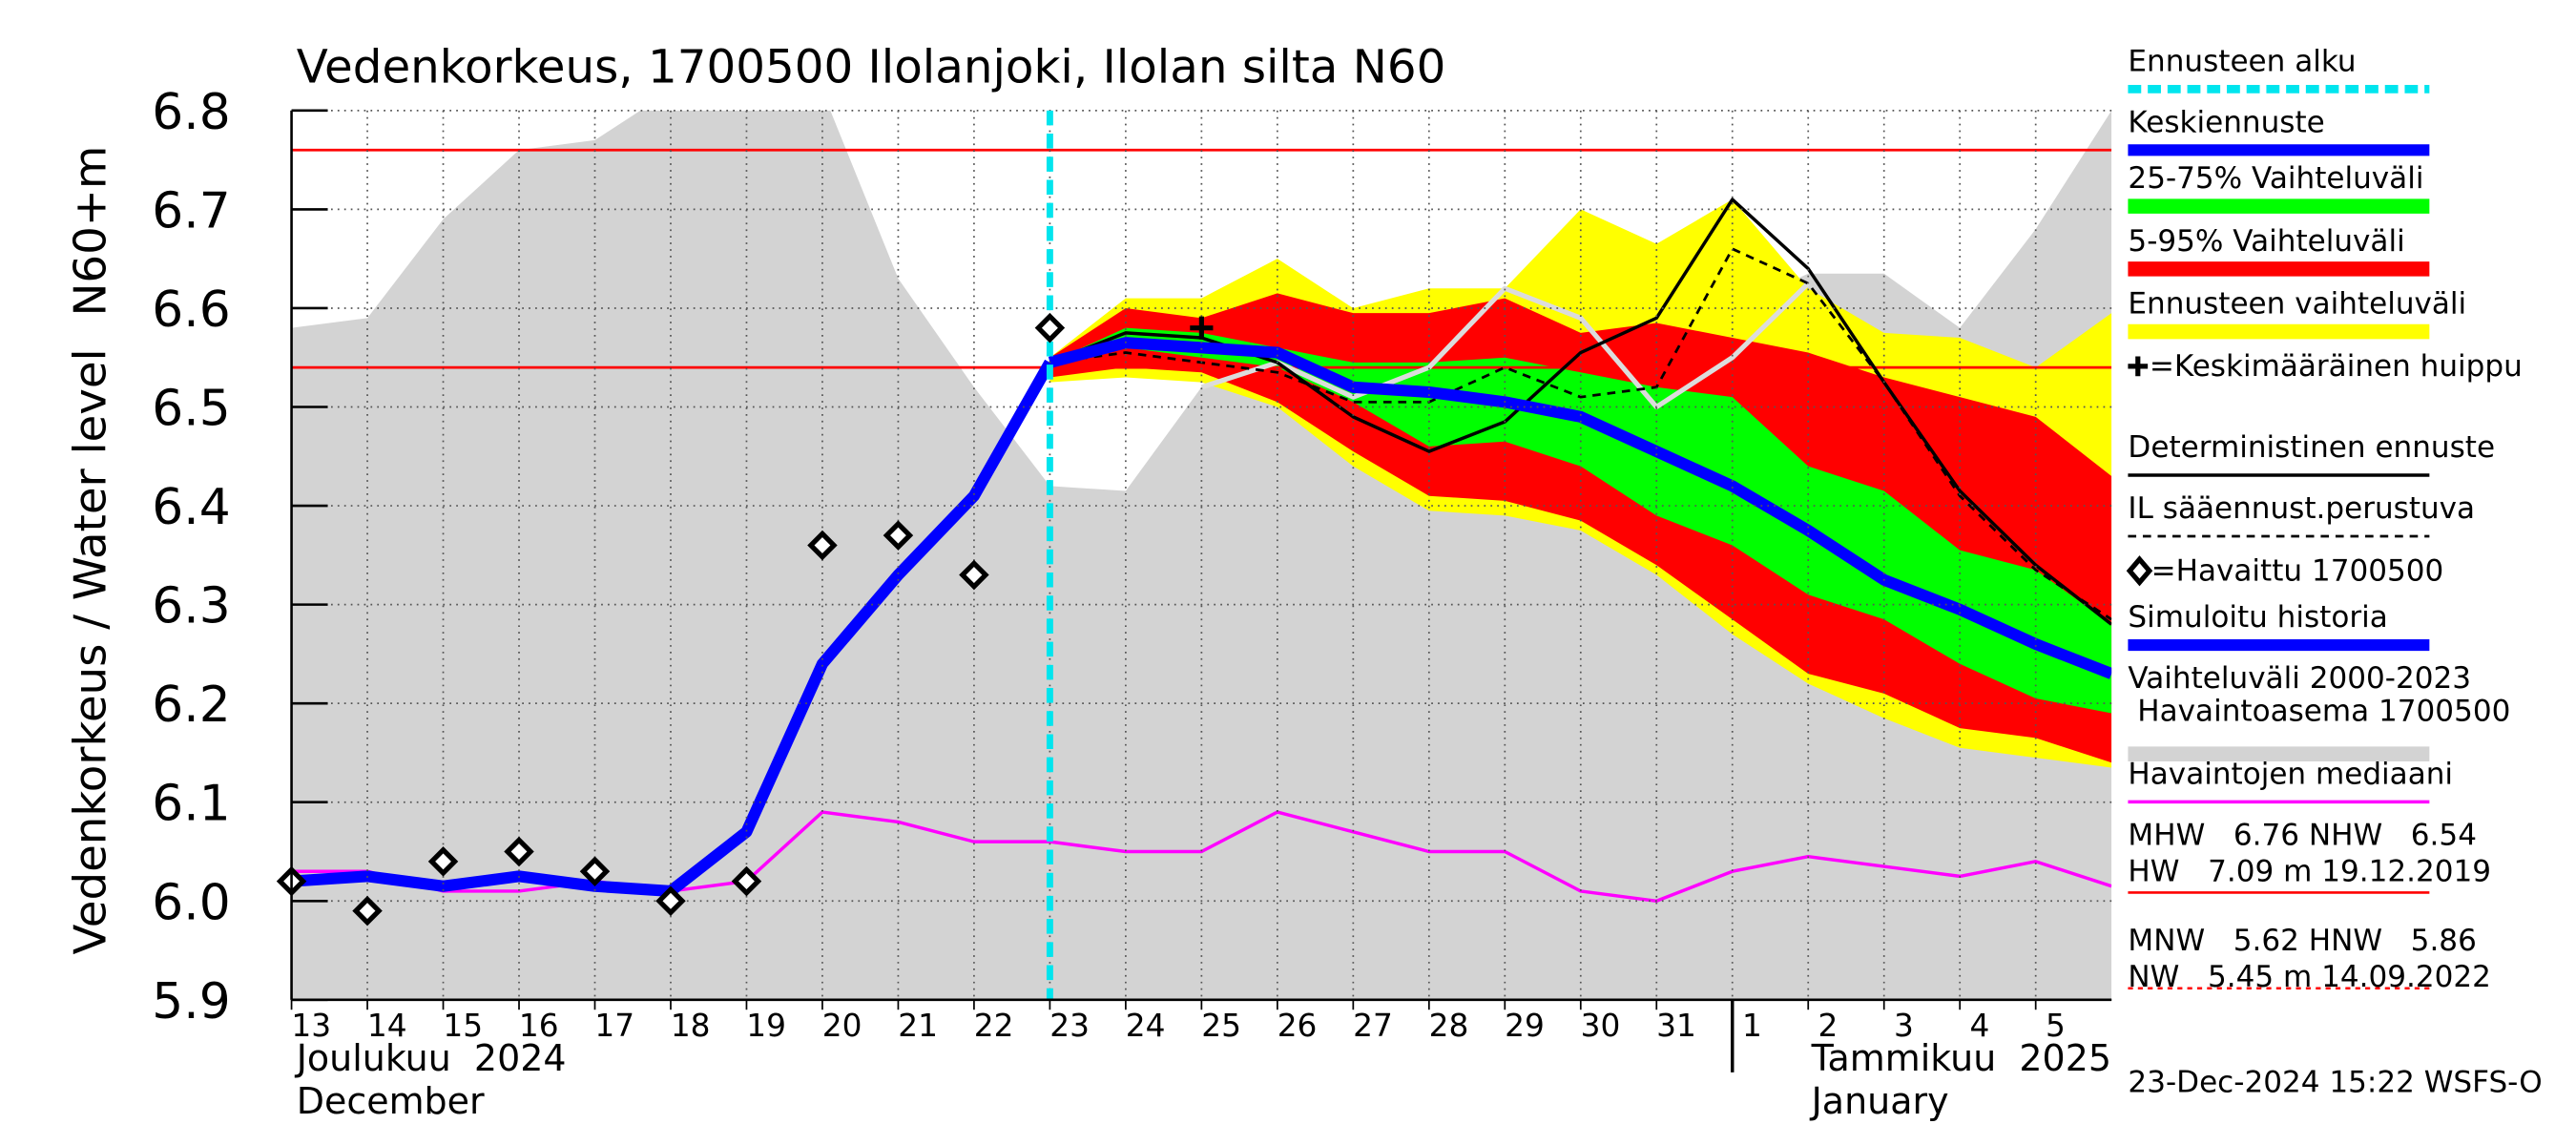 The image size is (2576, 1145). I want to click on y-tick-label: 6.7, so click(191, 211).